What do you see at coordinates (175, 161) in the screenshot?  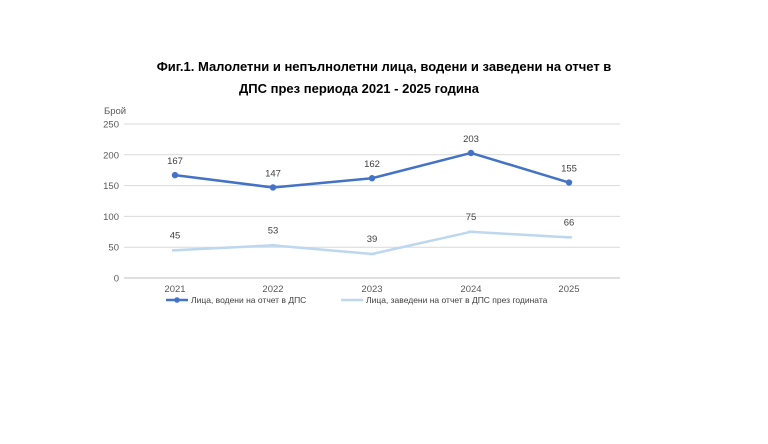 I see `data-label: 167` at bounding box center [175, 161].